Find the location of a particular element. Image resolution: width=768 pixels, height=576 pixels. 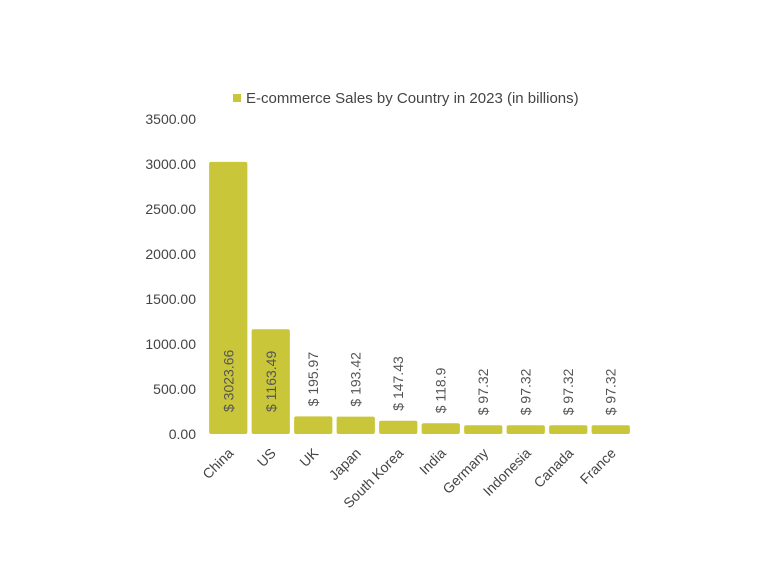

bar-south-korea is located at coordinates (398, 427).